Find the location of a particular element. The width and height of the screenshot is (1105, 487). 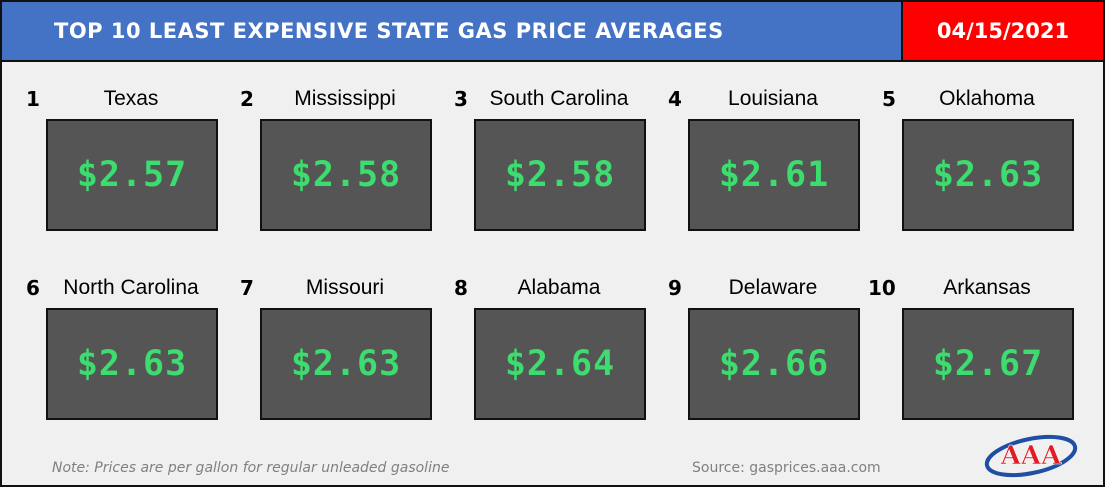

rank-label: 10 is located at coordinates (882, 288).